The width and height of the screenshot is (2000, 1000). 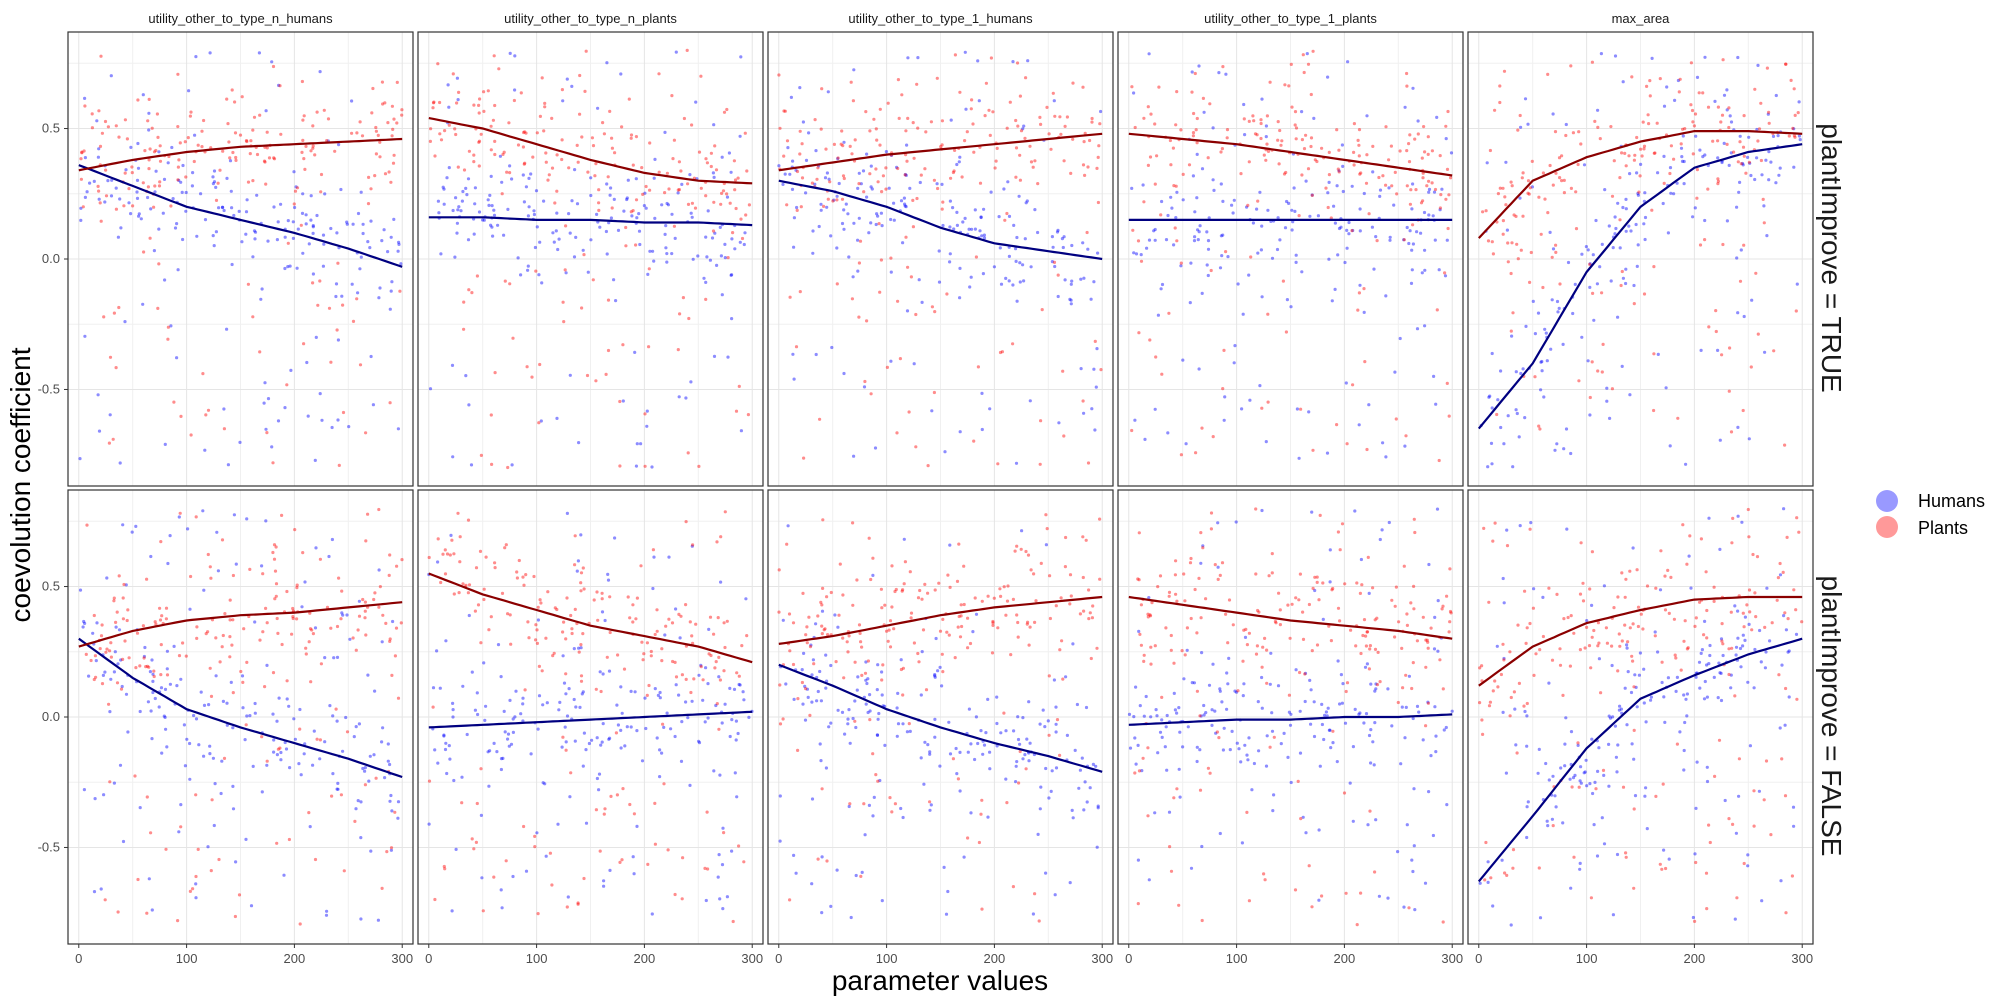 I want to click on panel-border, so click(x=1640, y=259).